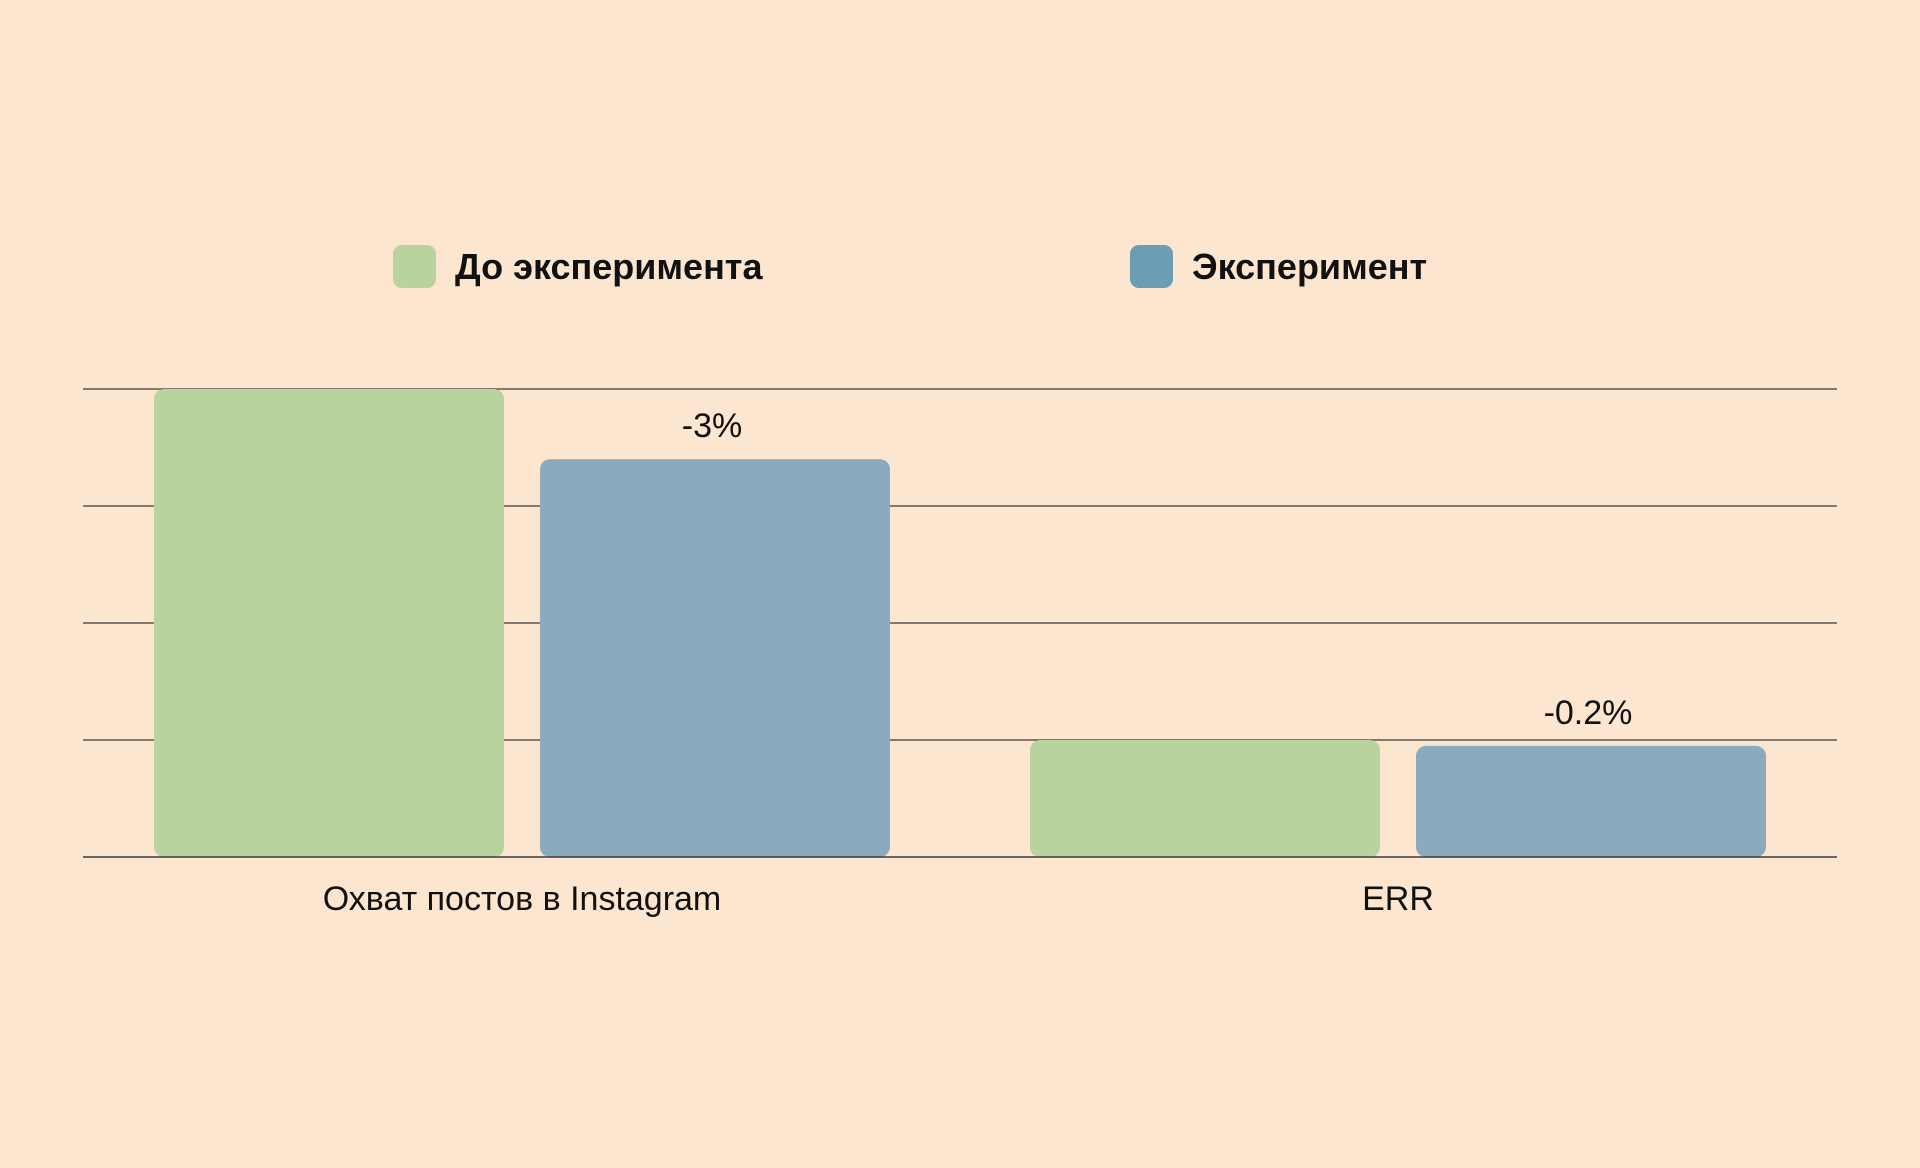 Image resolution: width=1920 pixels, height=1168 pixels. I want to click on category-label: Охват постов в Instagram, so click(522, 899).